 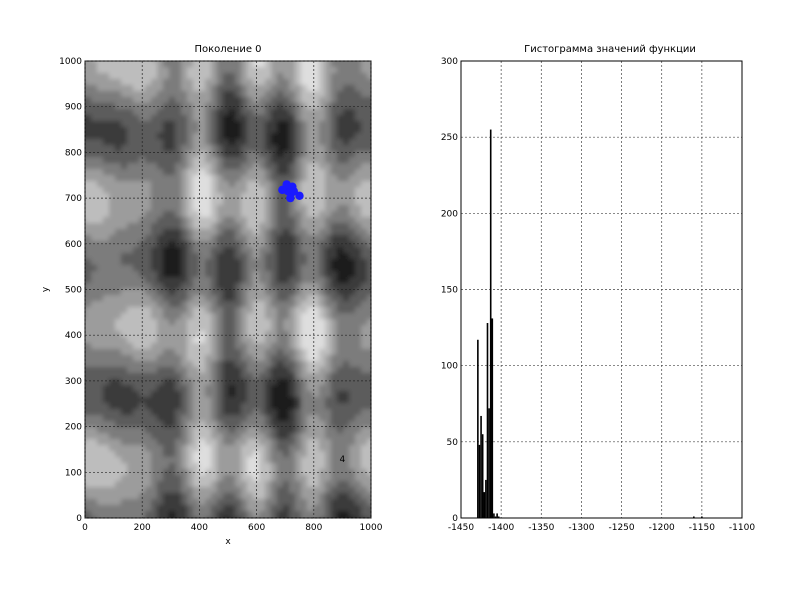 I want to click on contour-y-axis-label: y, so click(x=46, y=289).